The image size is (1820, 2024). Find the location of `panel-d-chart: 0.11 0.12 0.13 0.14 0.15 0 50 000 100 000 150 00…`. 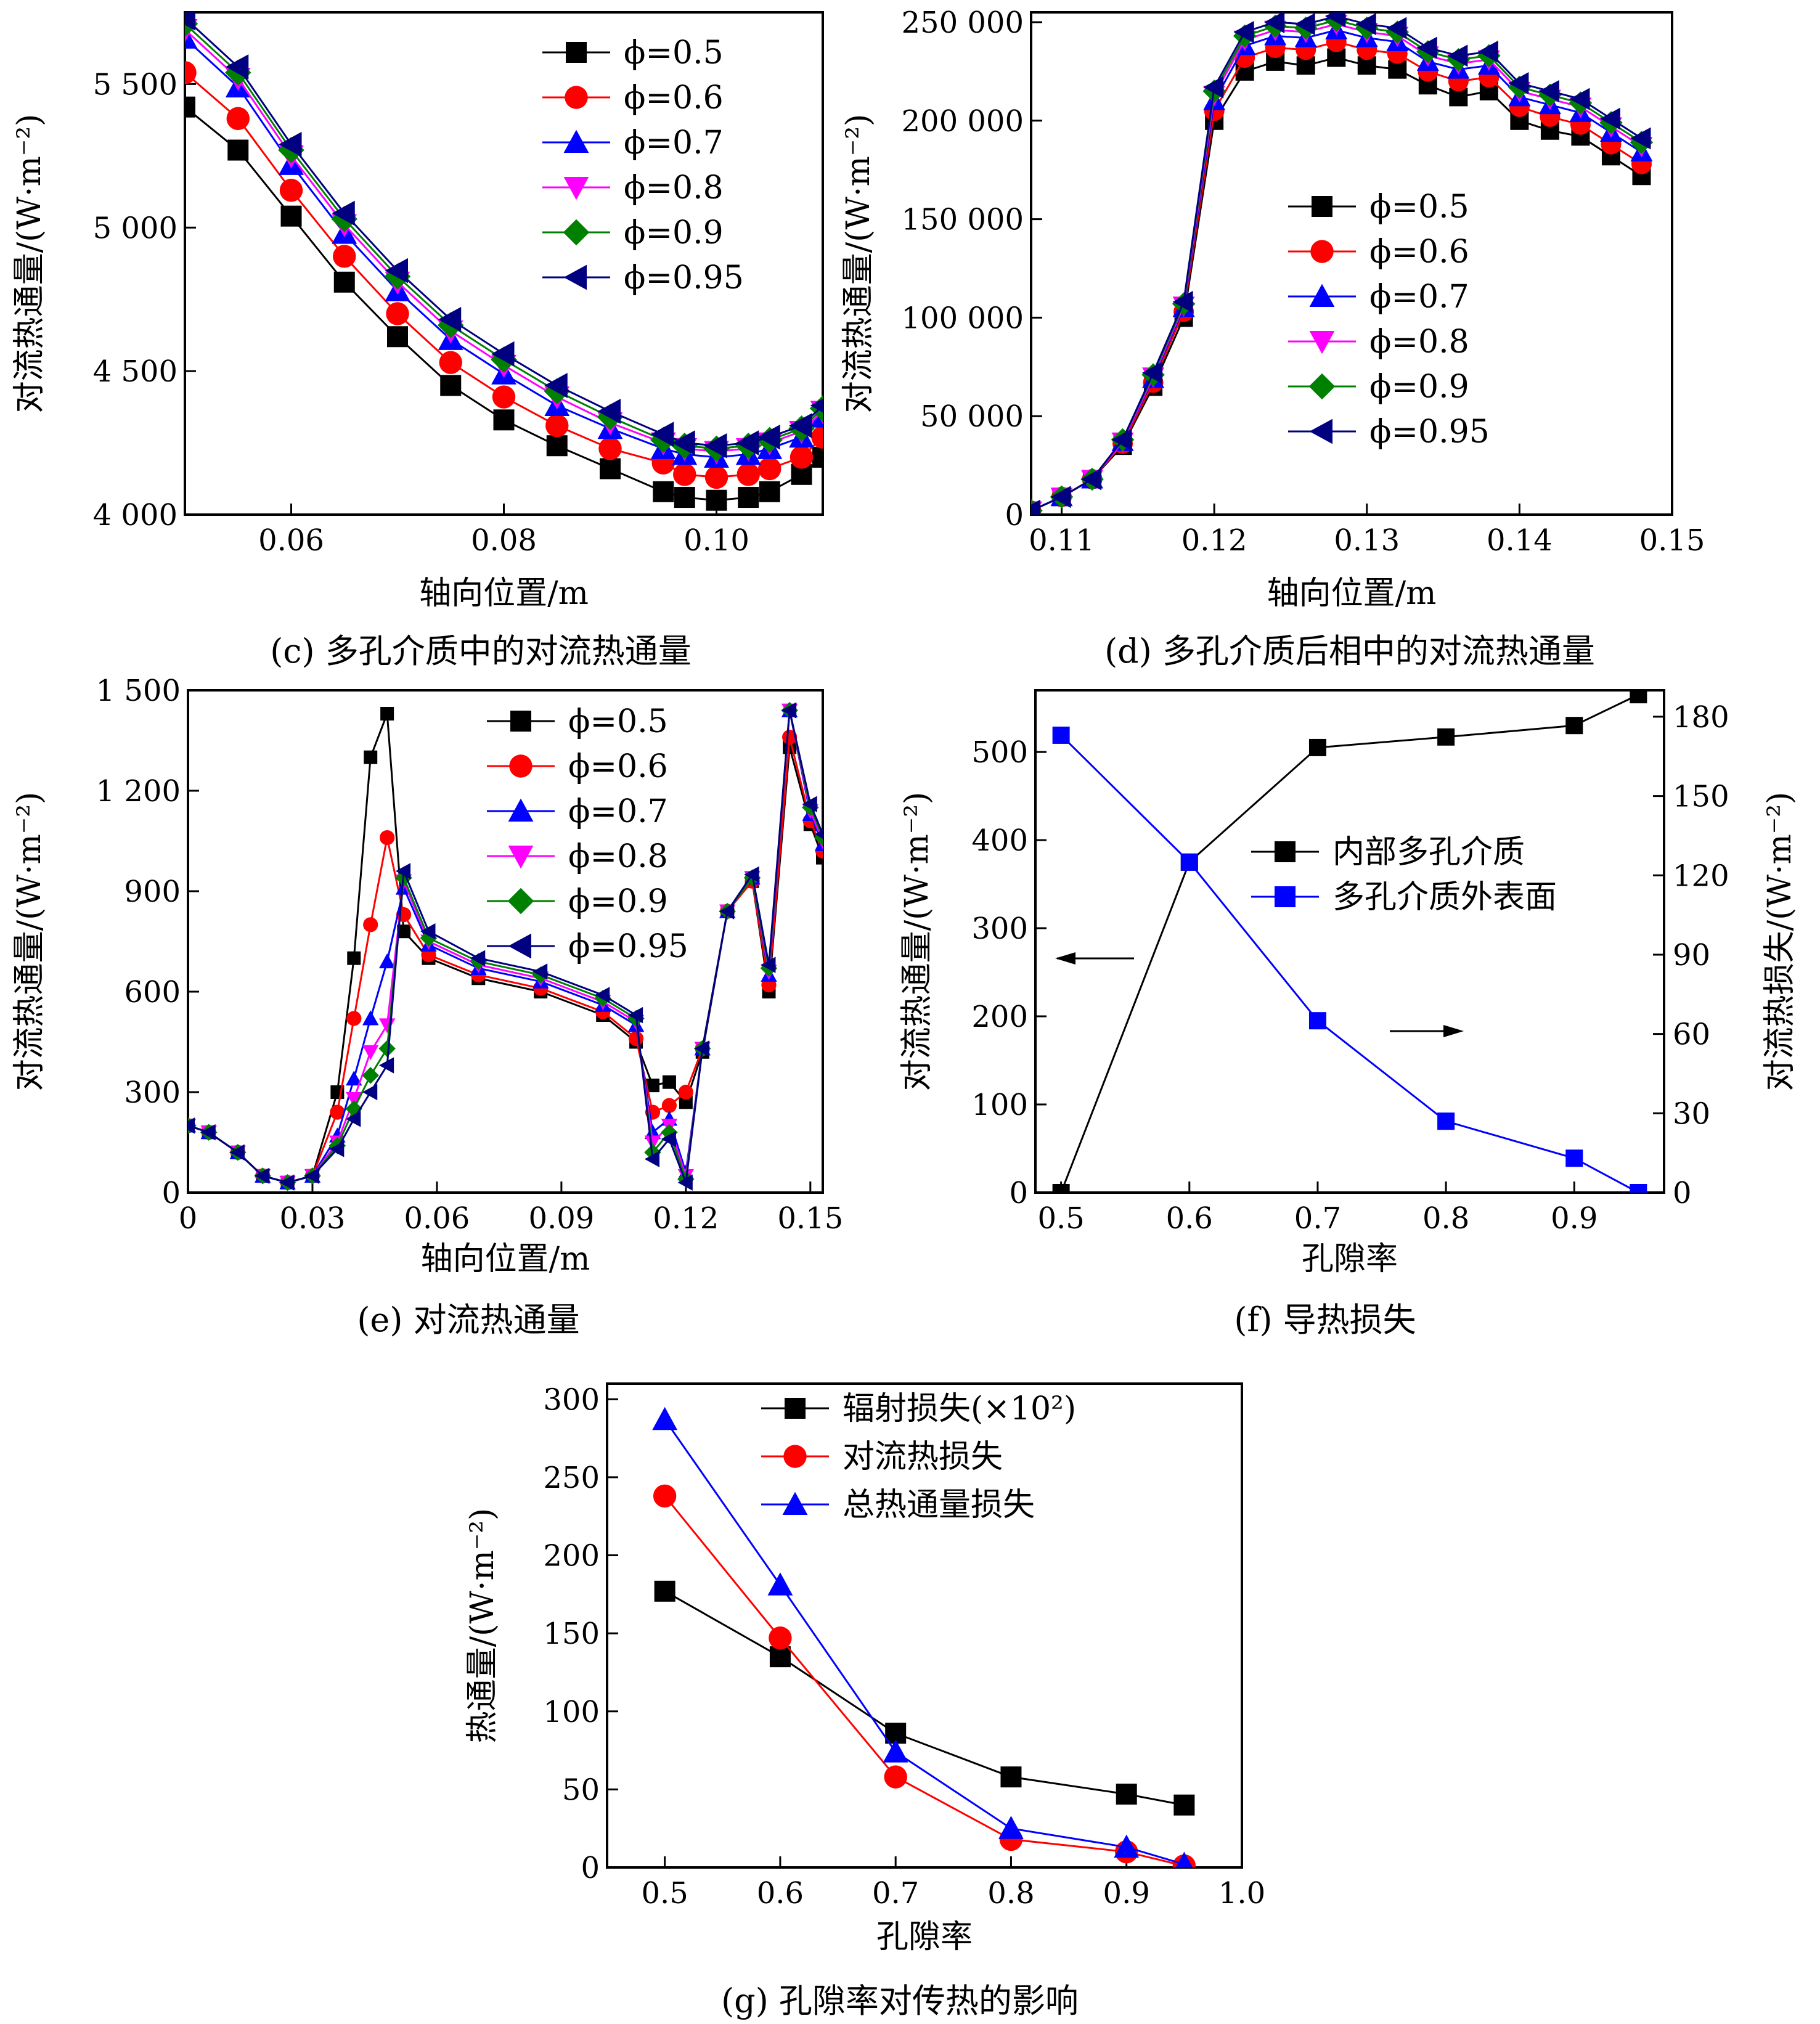

panel-d-chart: 0.11 0.12 0.13 0.14 0.15 0 50 000 100 000 150 00… is located at coordinates (1272, 309).